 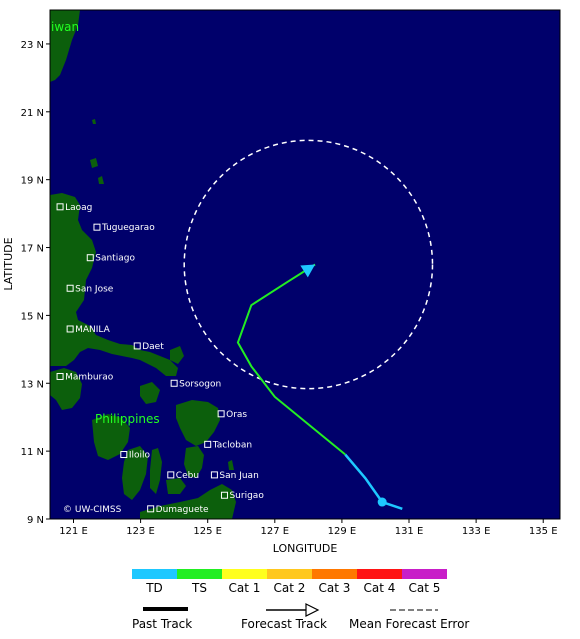 I want to click on city-label: Tacloban, so click(x=232, y=445).